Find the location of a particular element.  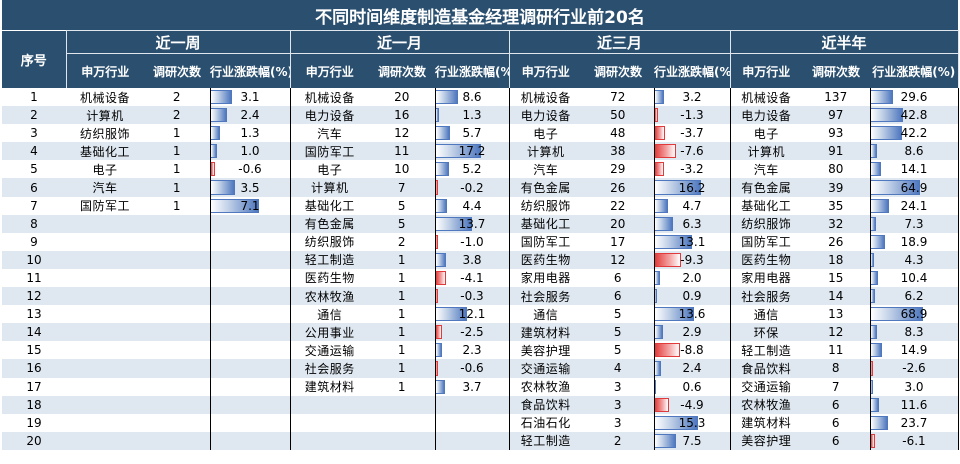

change-cell: -6.1 is located at coordinates (914, 440).